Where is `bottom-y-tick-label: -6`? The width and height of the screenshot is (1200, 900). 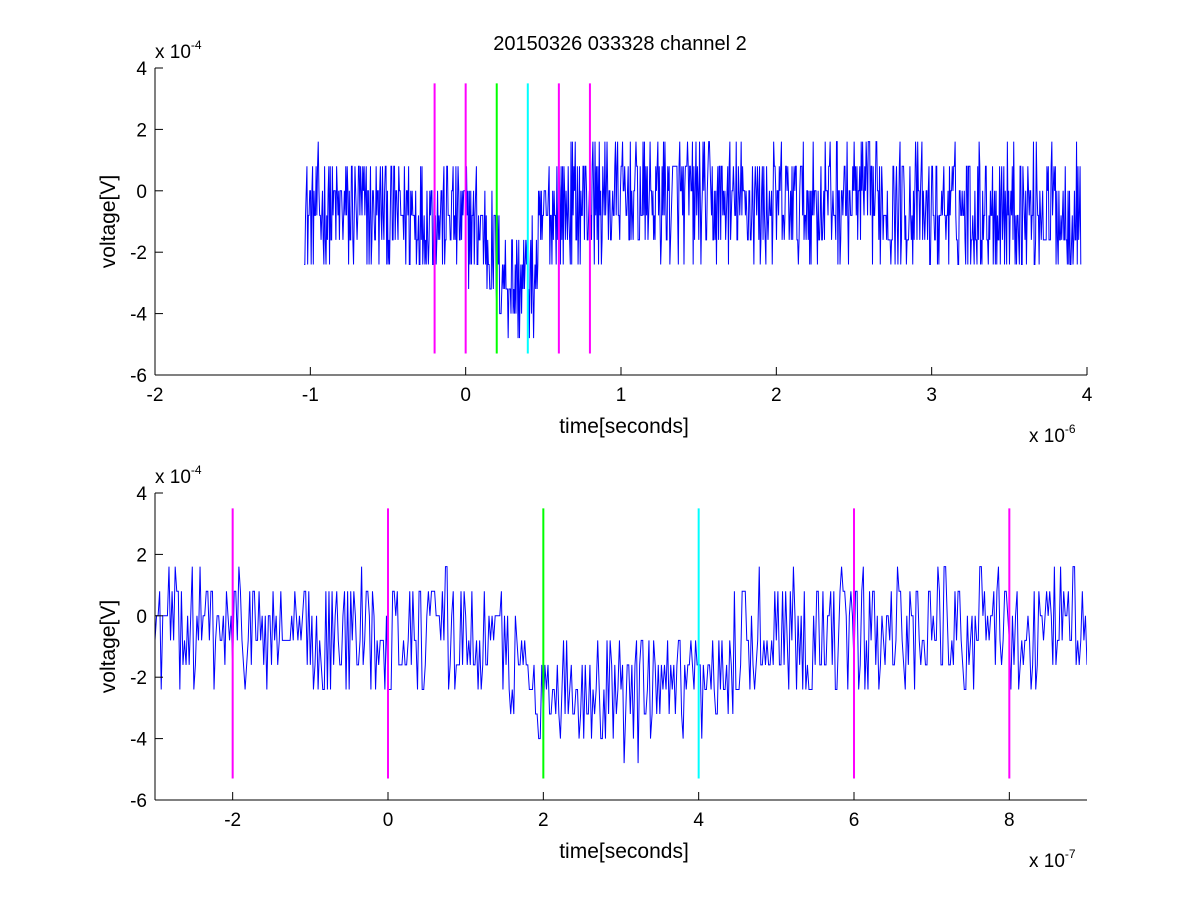
bottom-y-tick-label: -6 is located at coordinates (138, 801).